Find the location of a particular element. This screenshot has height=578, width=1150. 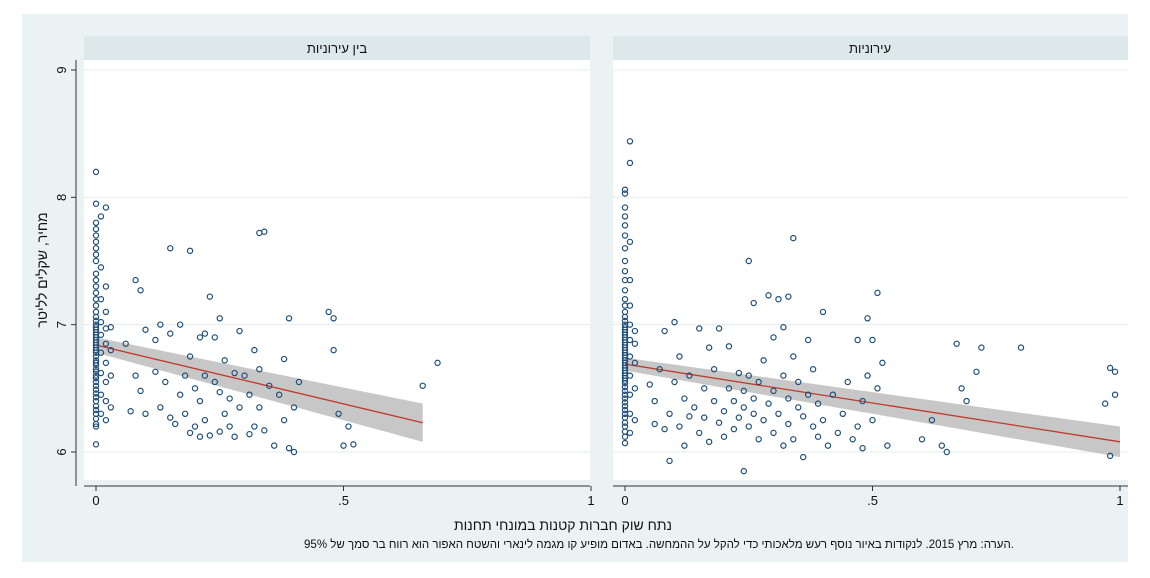

x-axis-ticks: 0.5 1 is located at coordinates (343, 497).